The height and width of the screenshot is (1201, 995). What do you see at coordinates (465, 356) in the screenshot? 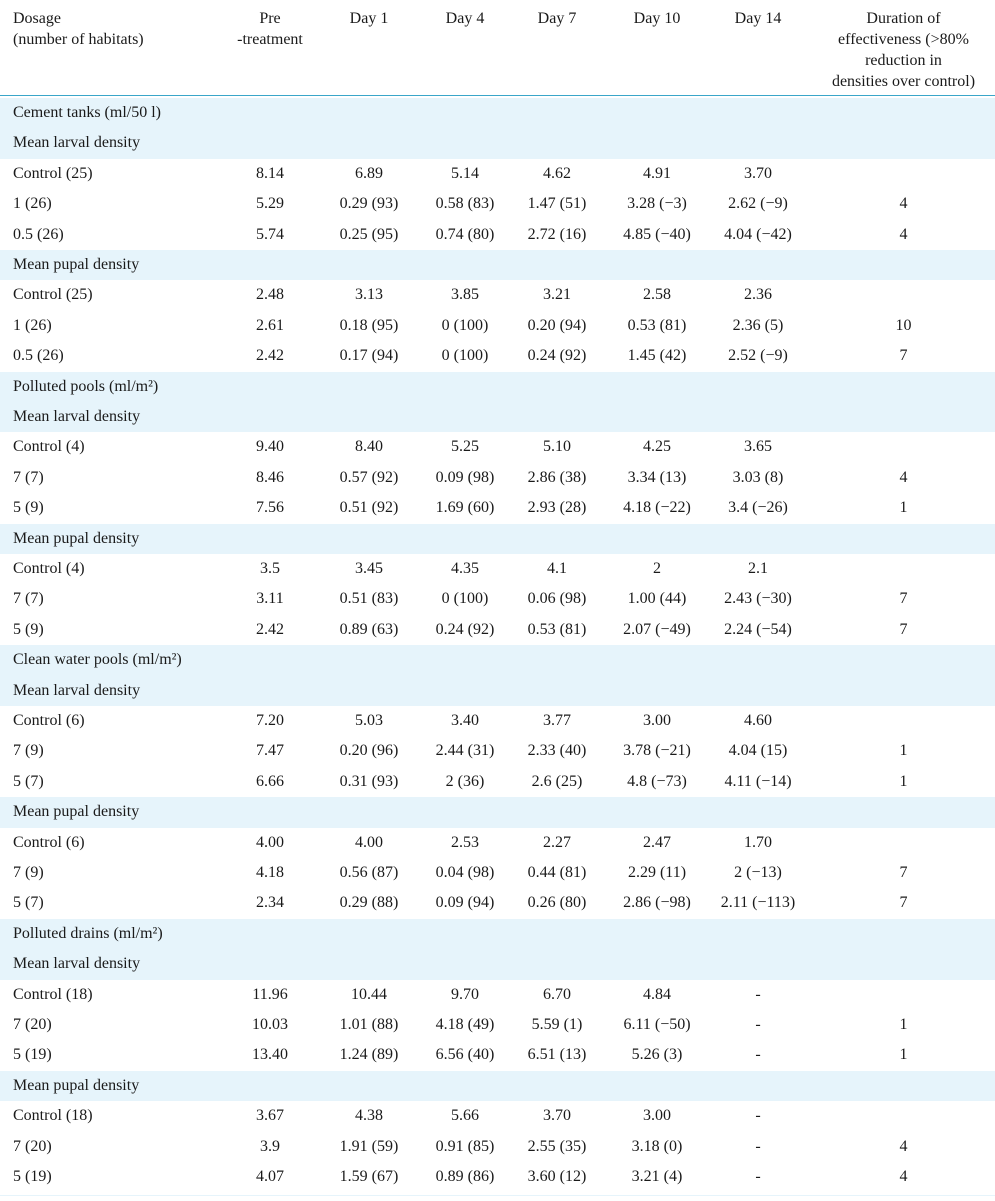
I see `day4-cell: 0 (100)` at bounding box center [465, 356].